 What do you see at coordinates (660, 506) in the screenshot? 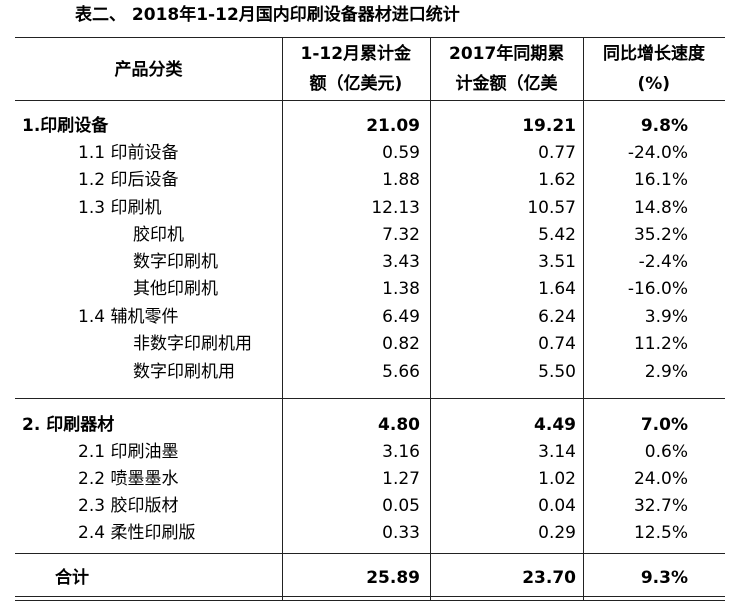
I see `cell-value: 32.7%` at bounding box center [660, 506].